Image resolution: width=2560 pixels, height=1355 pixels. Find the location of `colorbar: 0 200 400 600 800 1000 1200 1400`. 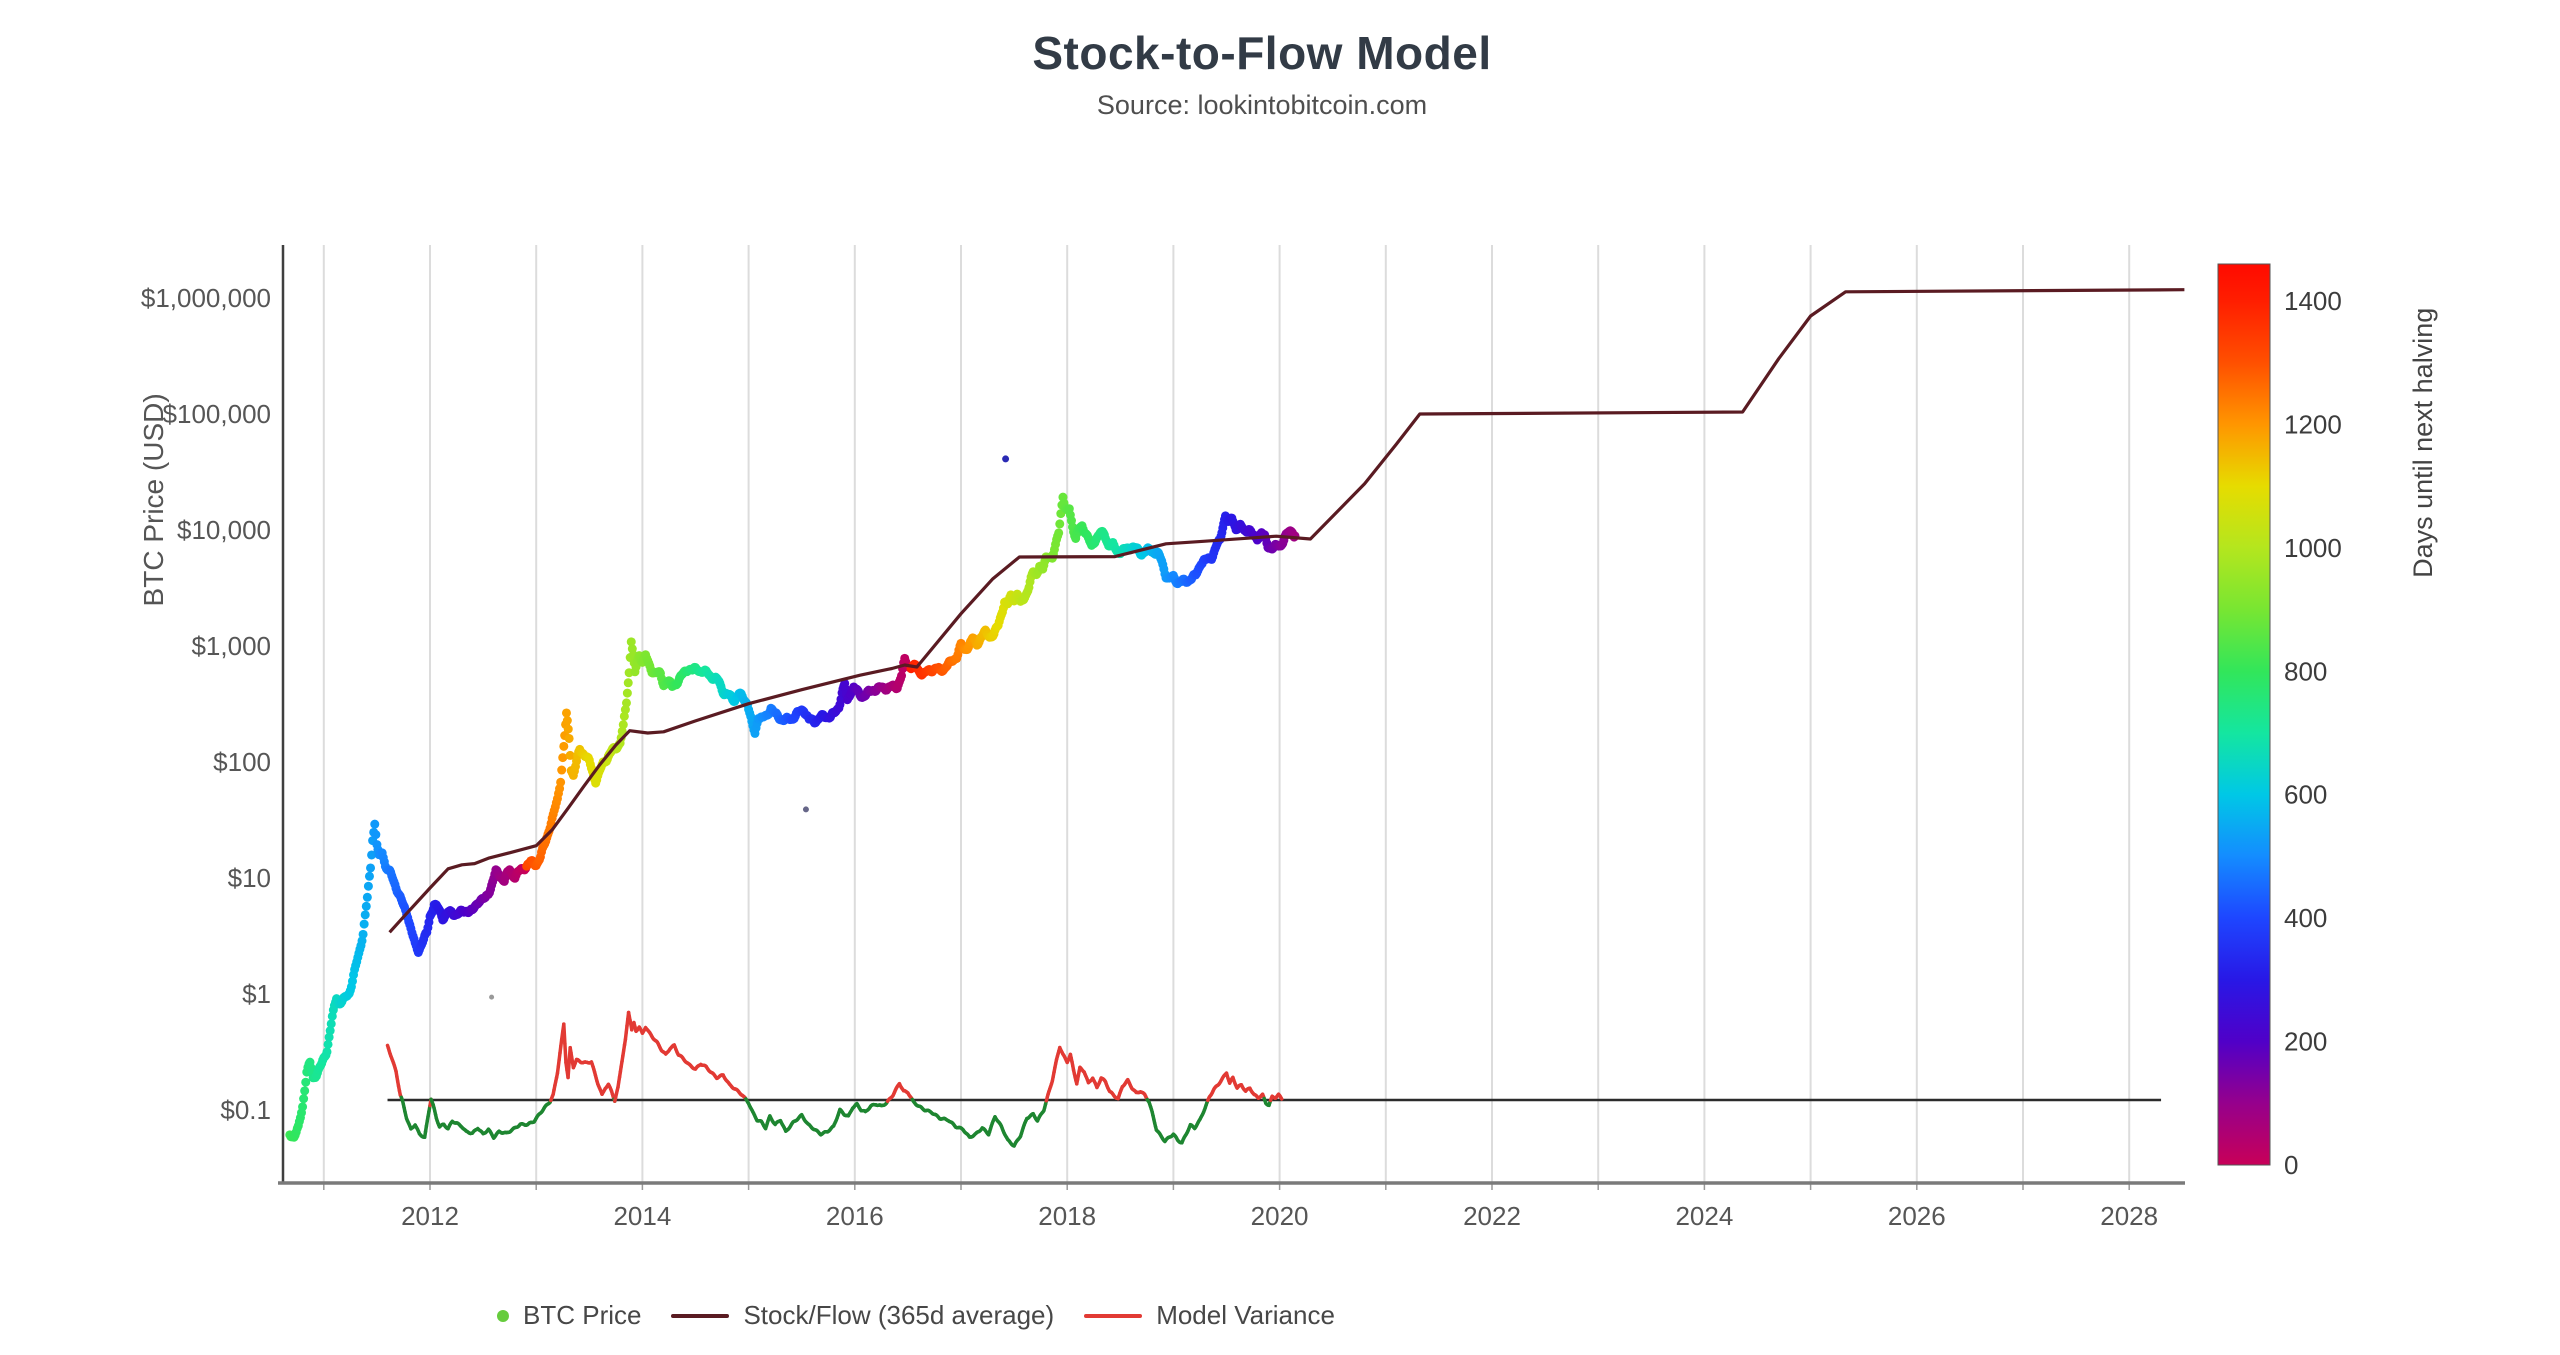

colorbar: 0 200 400 600 800 1000 1200 1400 is located at coordinates (2279, 721).